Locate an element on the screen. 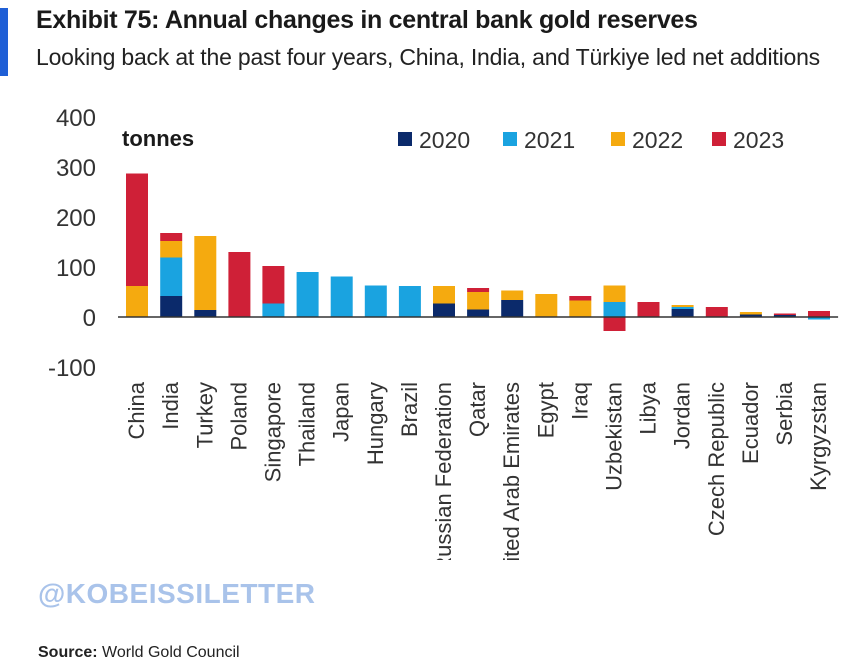 The width and height of the screenshot is (841, 667). y-tick-label: 200 is located at coordinates (76, 218).